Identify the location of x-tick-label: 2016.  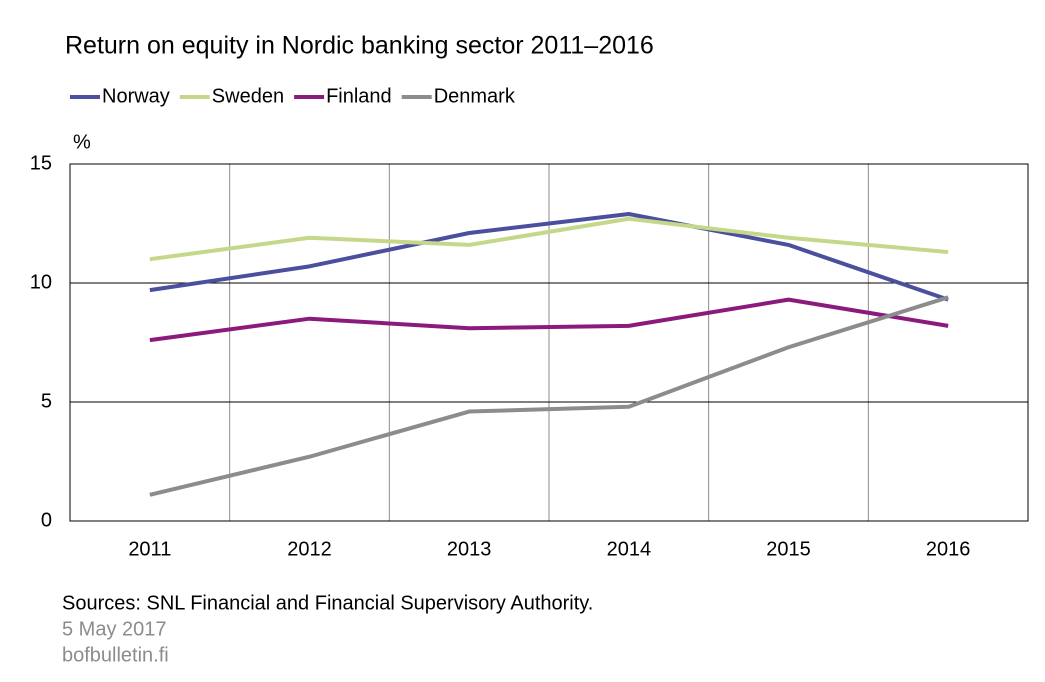
(948, 549).